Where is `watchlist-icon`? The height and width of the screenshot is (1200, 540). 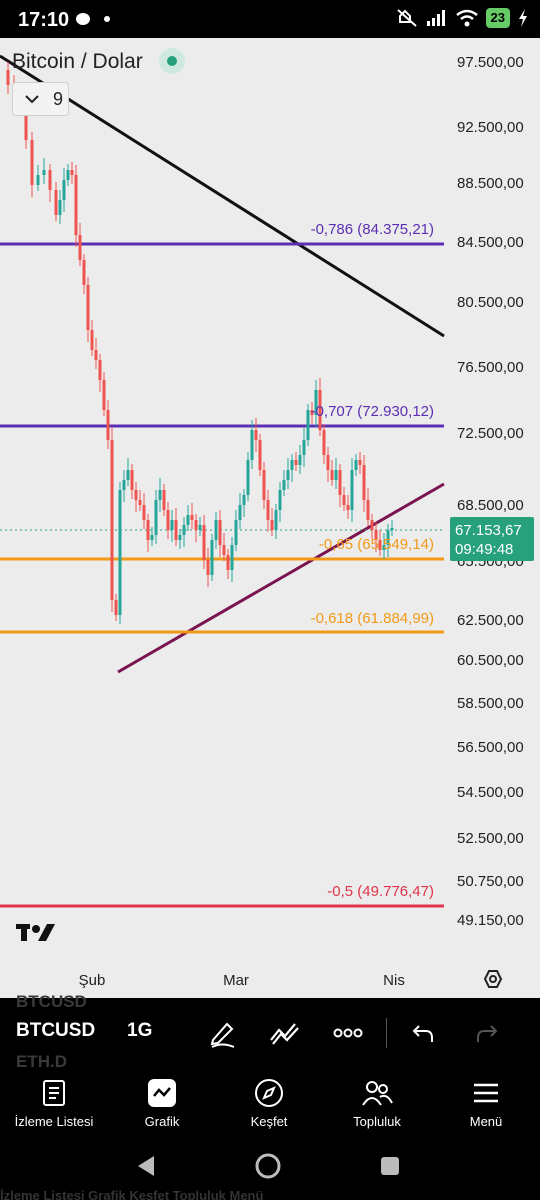
watchlist-icon is located at coordinates (54, 1093).